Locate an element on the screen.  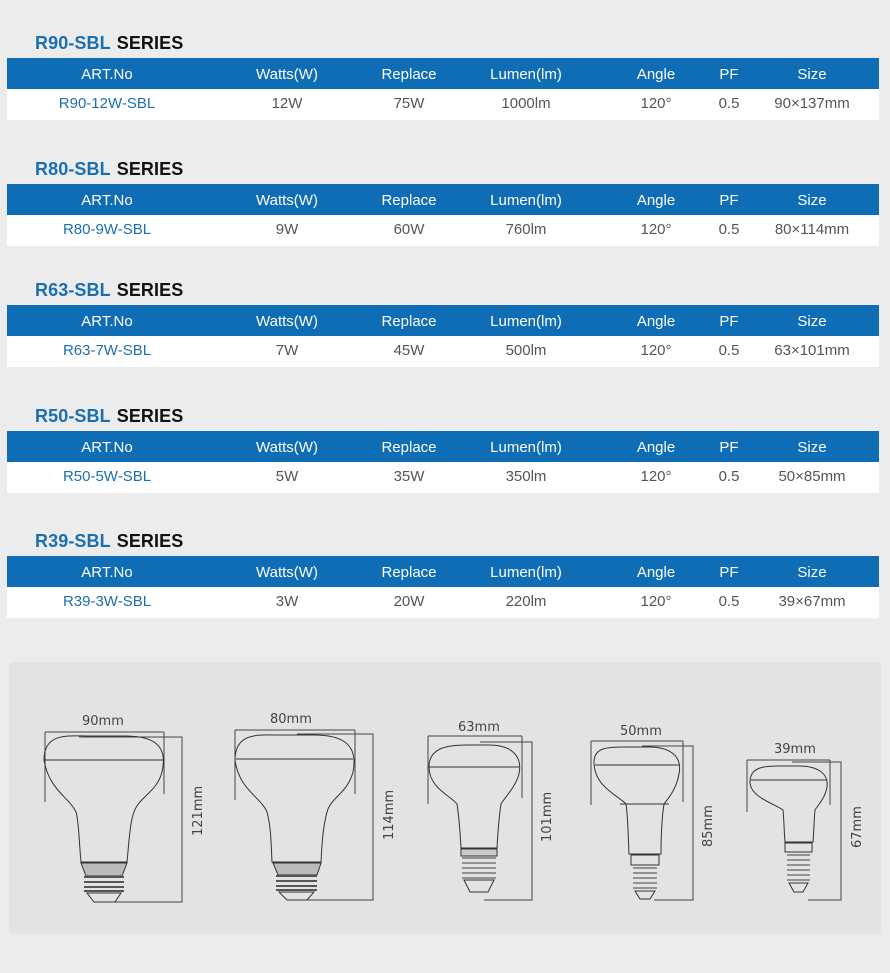
svg-text: 80mm is located at coordinates (291, 719).